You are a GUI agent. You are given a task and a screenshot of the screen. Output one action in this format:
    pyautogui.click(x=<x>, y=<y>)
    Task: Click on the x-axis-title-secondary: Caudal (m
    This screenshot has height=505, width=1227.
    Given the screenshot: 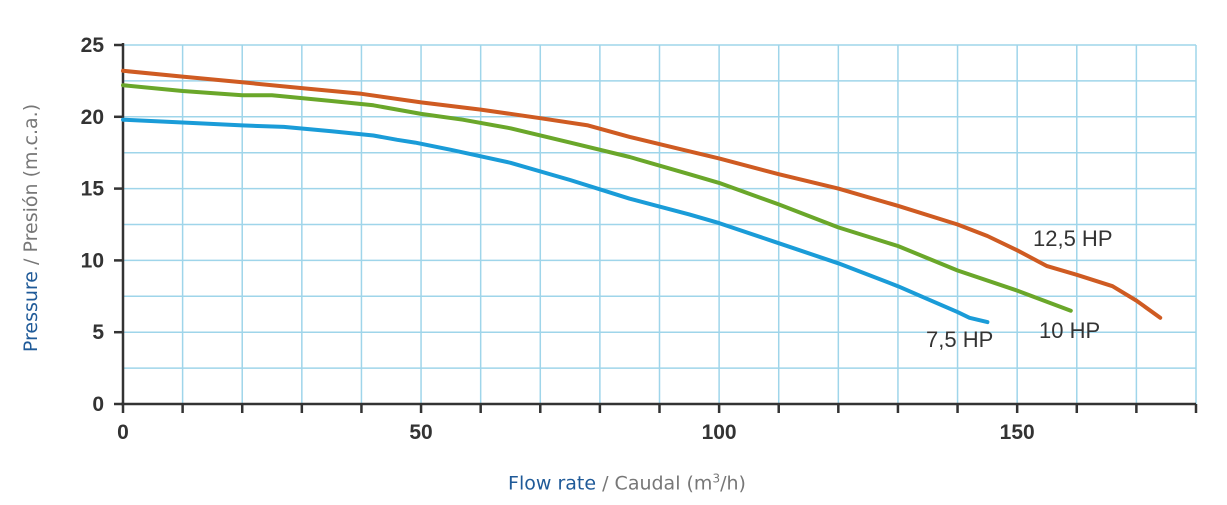 What is the action you would take?
    pyautogui.click(x=663, y=483)
    